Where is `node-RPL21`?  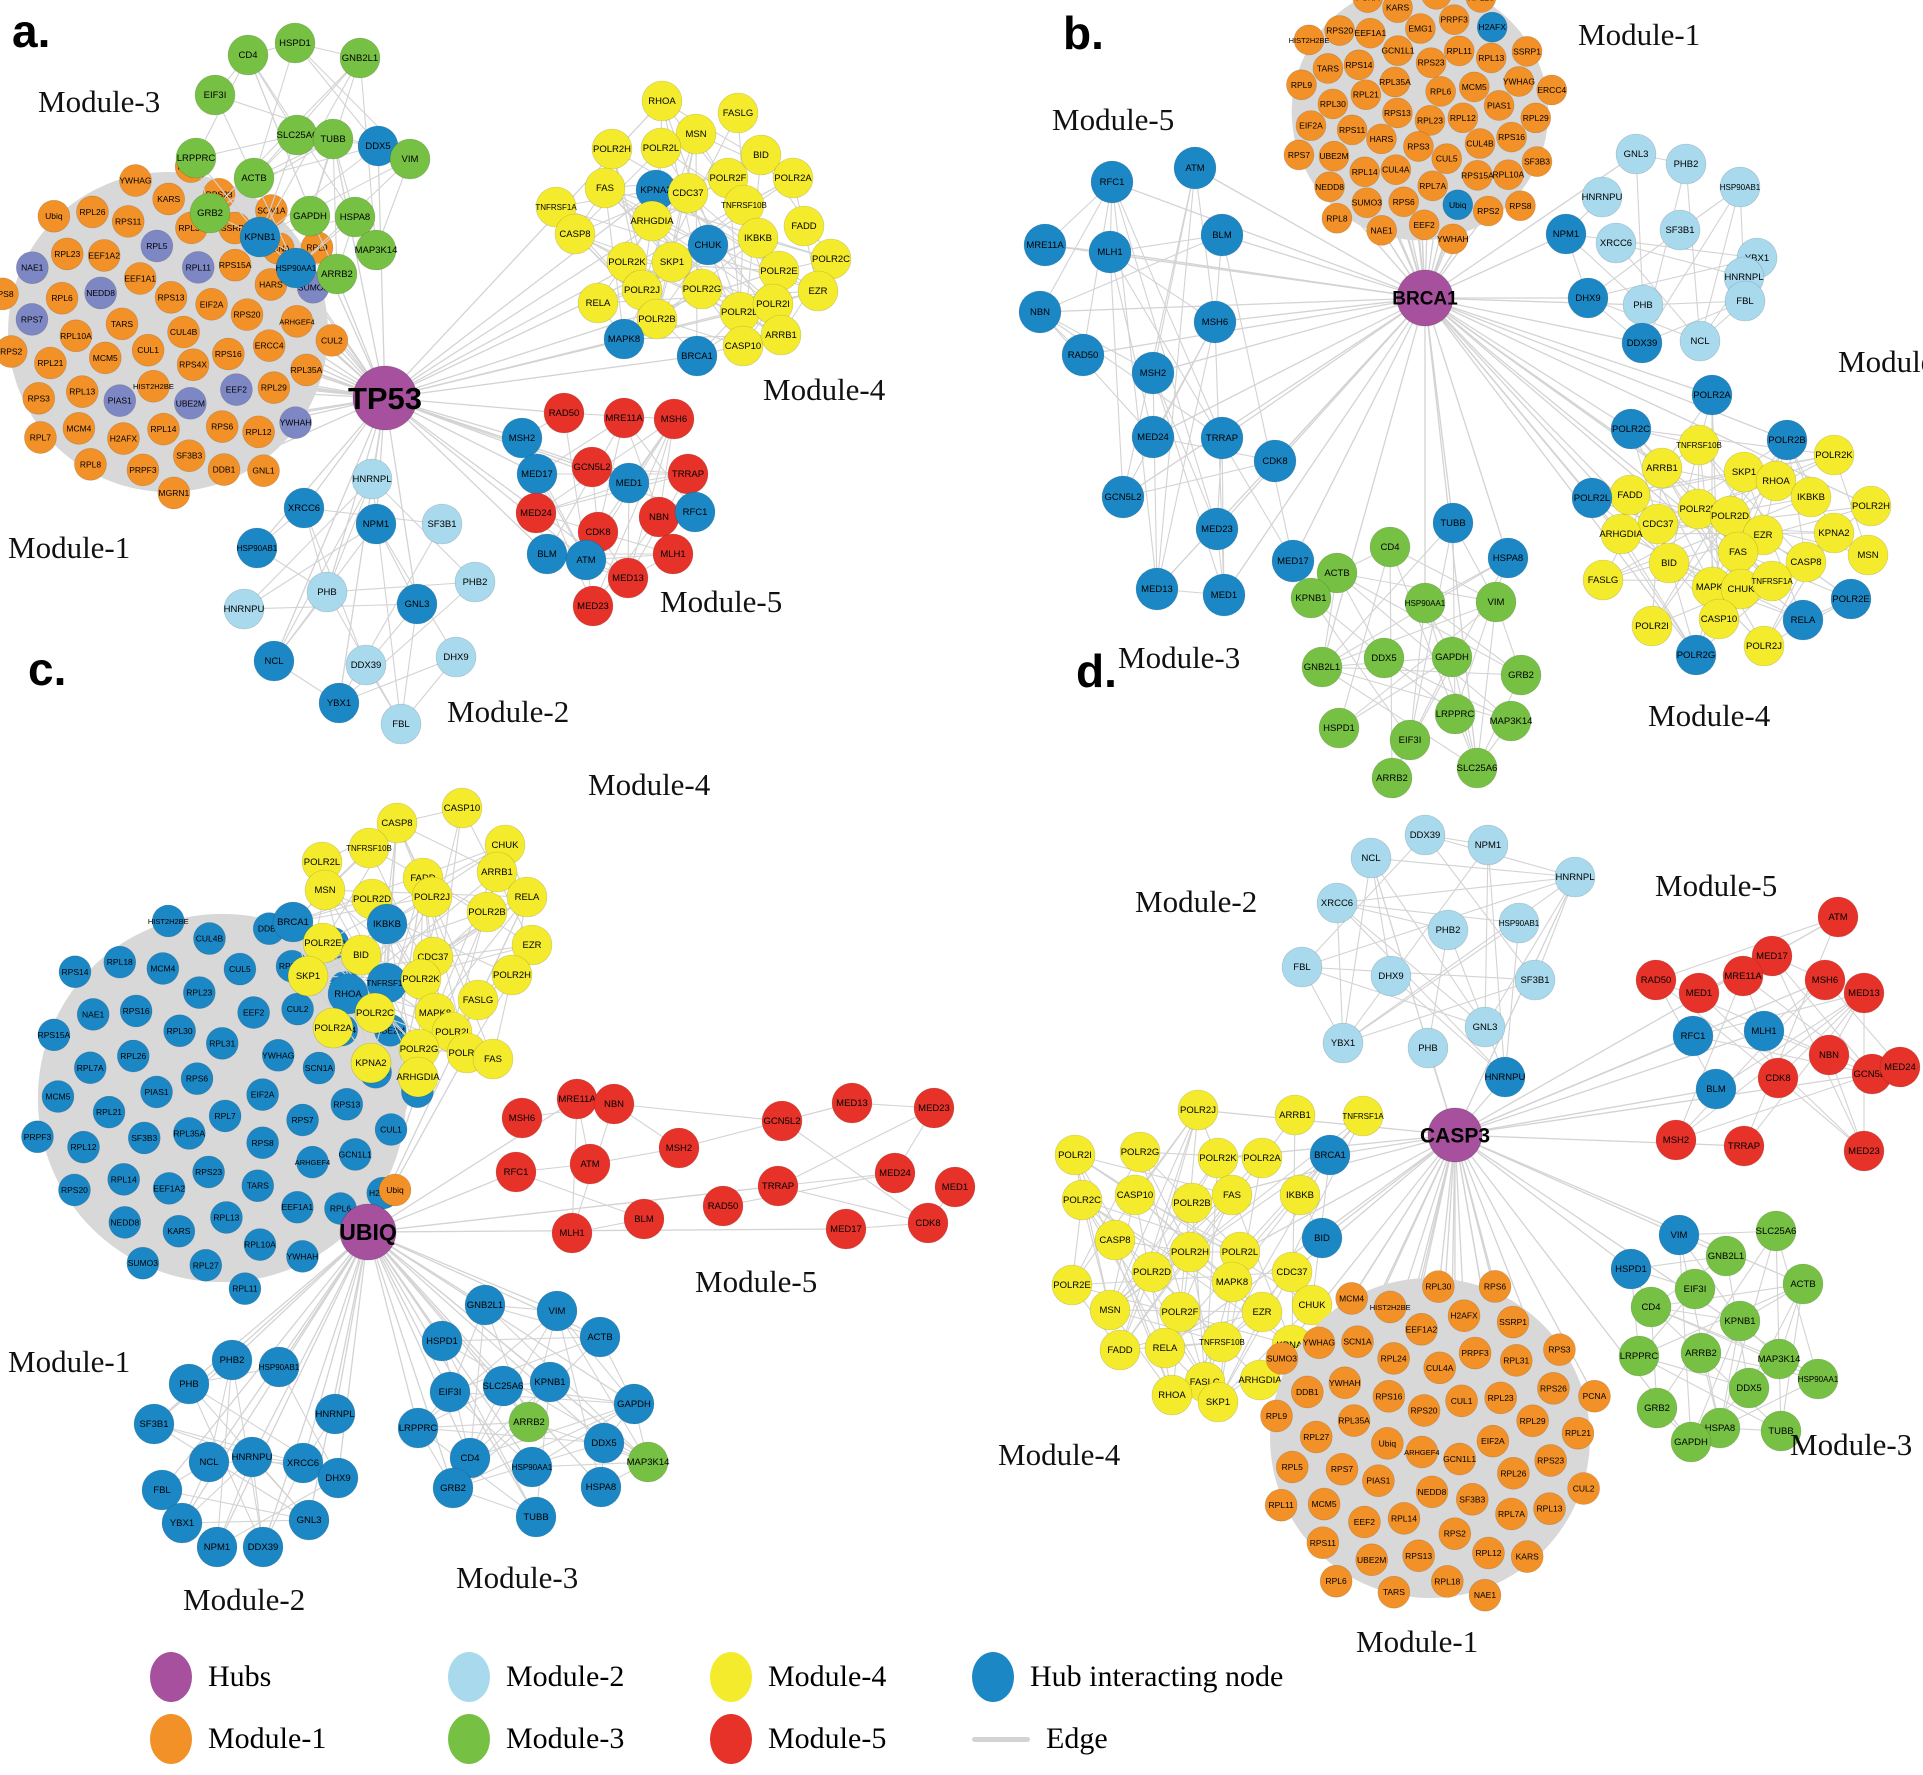
node-RPL21 is located at coordinates (109, 1112).